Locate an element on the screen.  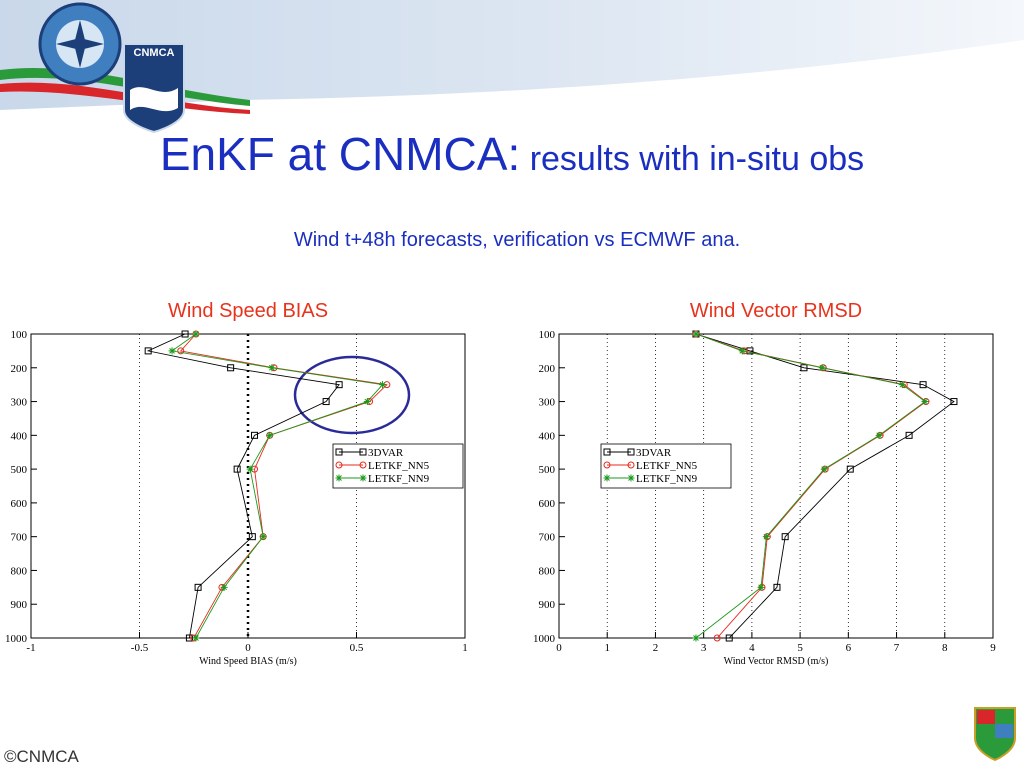
title-rest: results with in-situ obs is located at coordinates (692, 159).